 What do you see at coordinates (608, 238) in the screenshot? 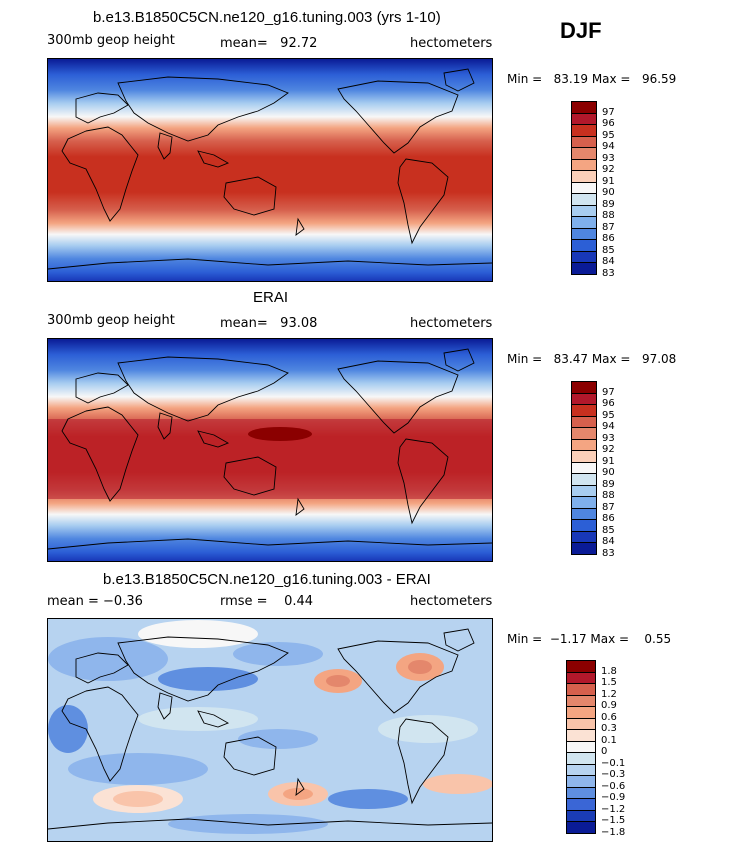
I see `colorbar-label: 86` at bounding box center [608, 238].